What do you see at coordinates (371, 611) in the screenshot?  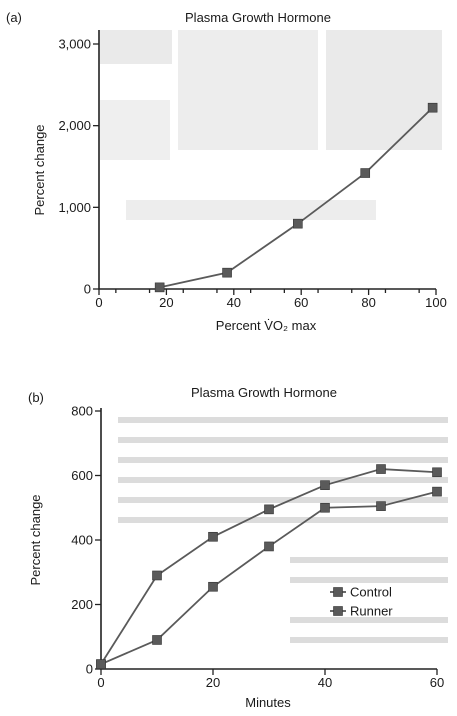 I see `legend-label: Runner` at bounding box center [371, 611].